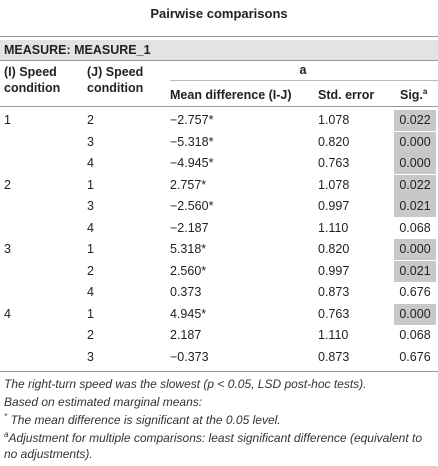 This screenshot has height=466, width=438. What do you see at coordinates (219, 228) in the screenshot?
I see `table-row: 4 −2.187 1.110 0.068` at bounding box center [219, 228].